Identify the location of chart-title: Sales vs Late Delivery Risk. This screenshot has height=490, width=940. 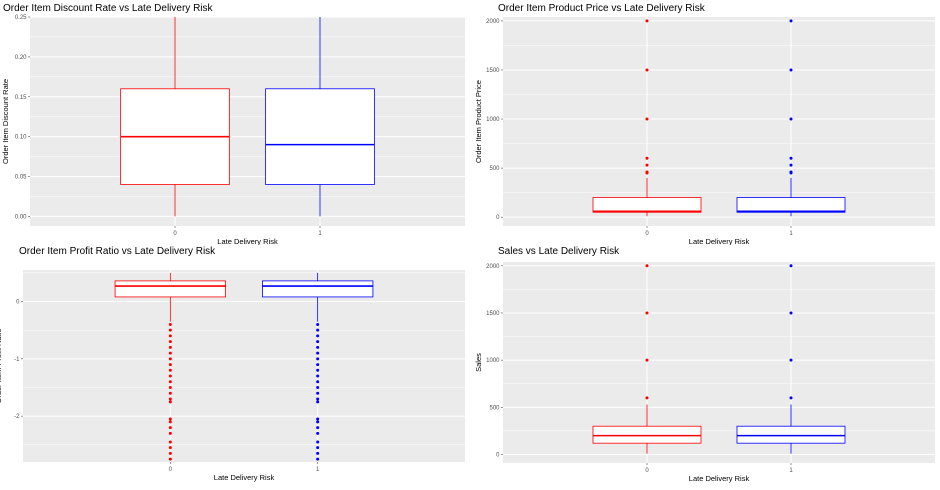
(559, 251).